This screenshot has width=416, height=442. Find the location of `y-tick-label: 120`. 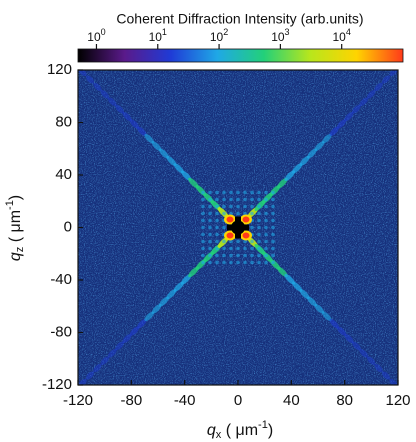

y-tick-label: 120 is located at coordinates (59, 69).